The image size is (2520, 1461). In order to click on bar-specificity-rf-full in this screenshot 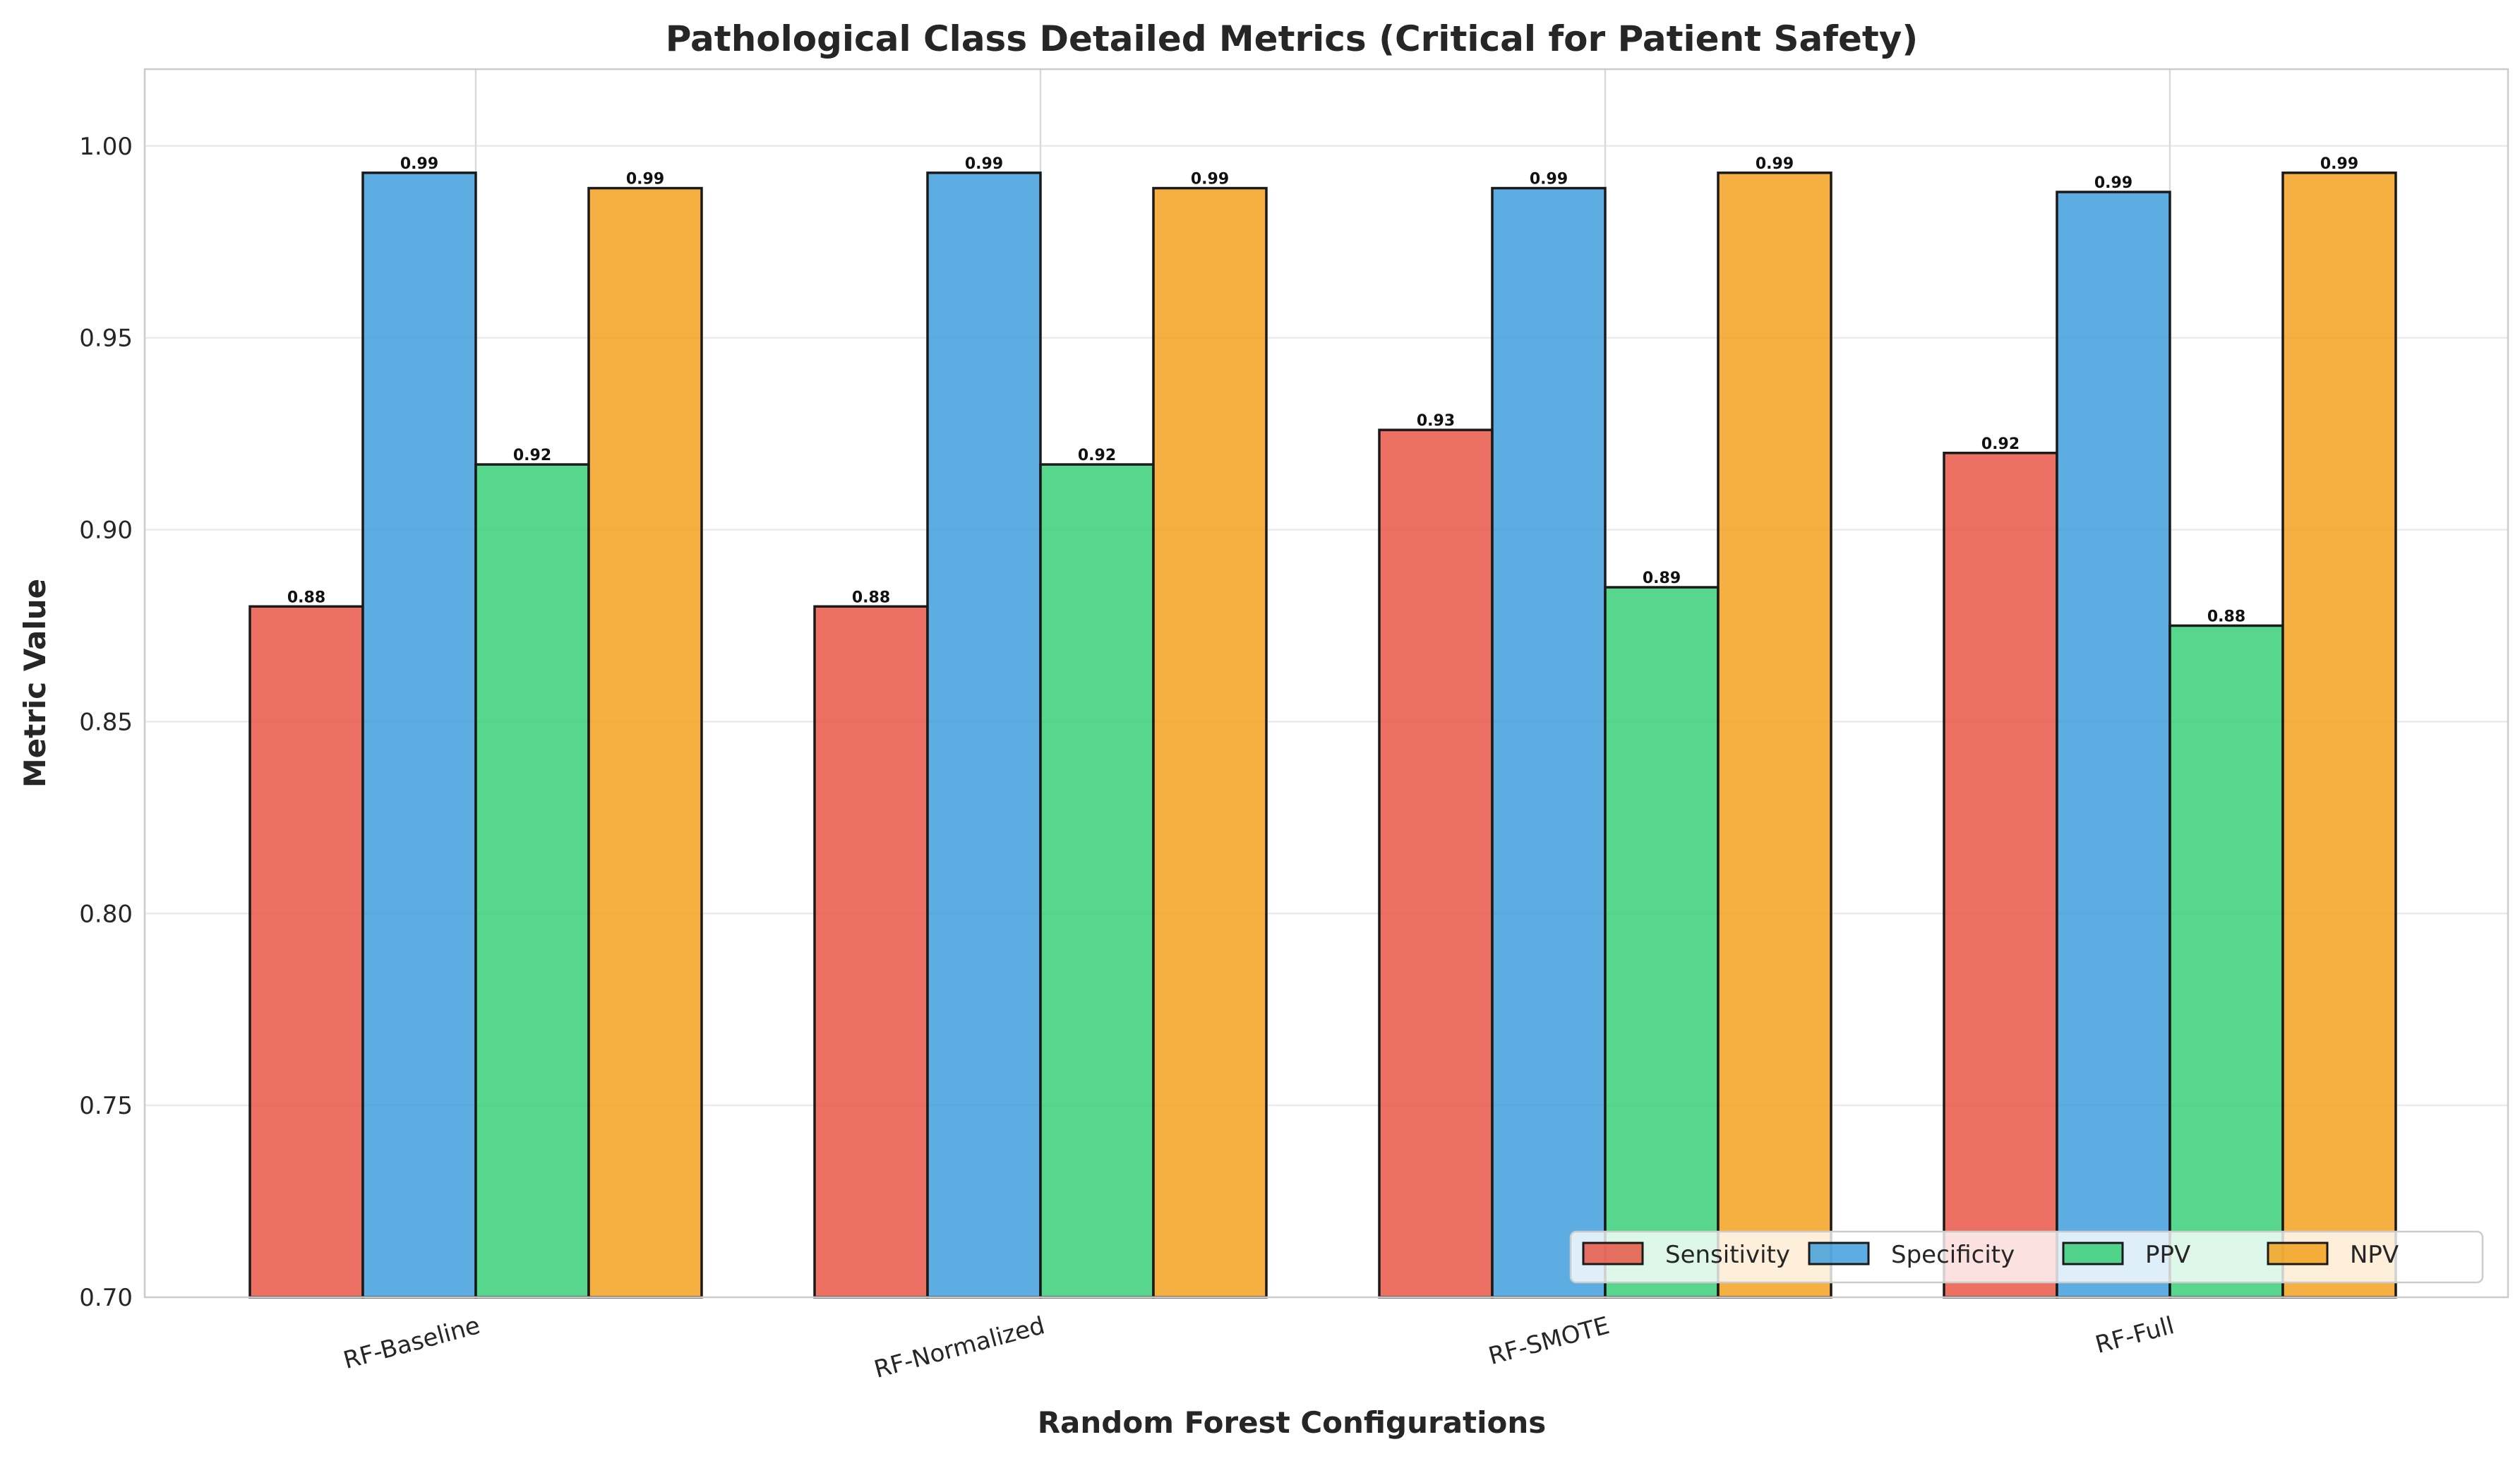, I will do `click(2113, 745)`.